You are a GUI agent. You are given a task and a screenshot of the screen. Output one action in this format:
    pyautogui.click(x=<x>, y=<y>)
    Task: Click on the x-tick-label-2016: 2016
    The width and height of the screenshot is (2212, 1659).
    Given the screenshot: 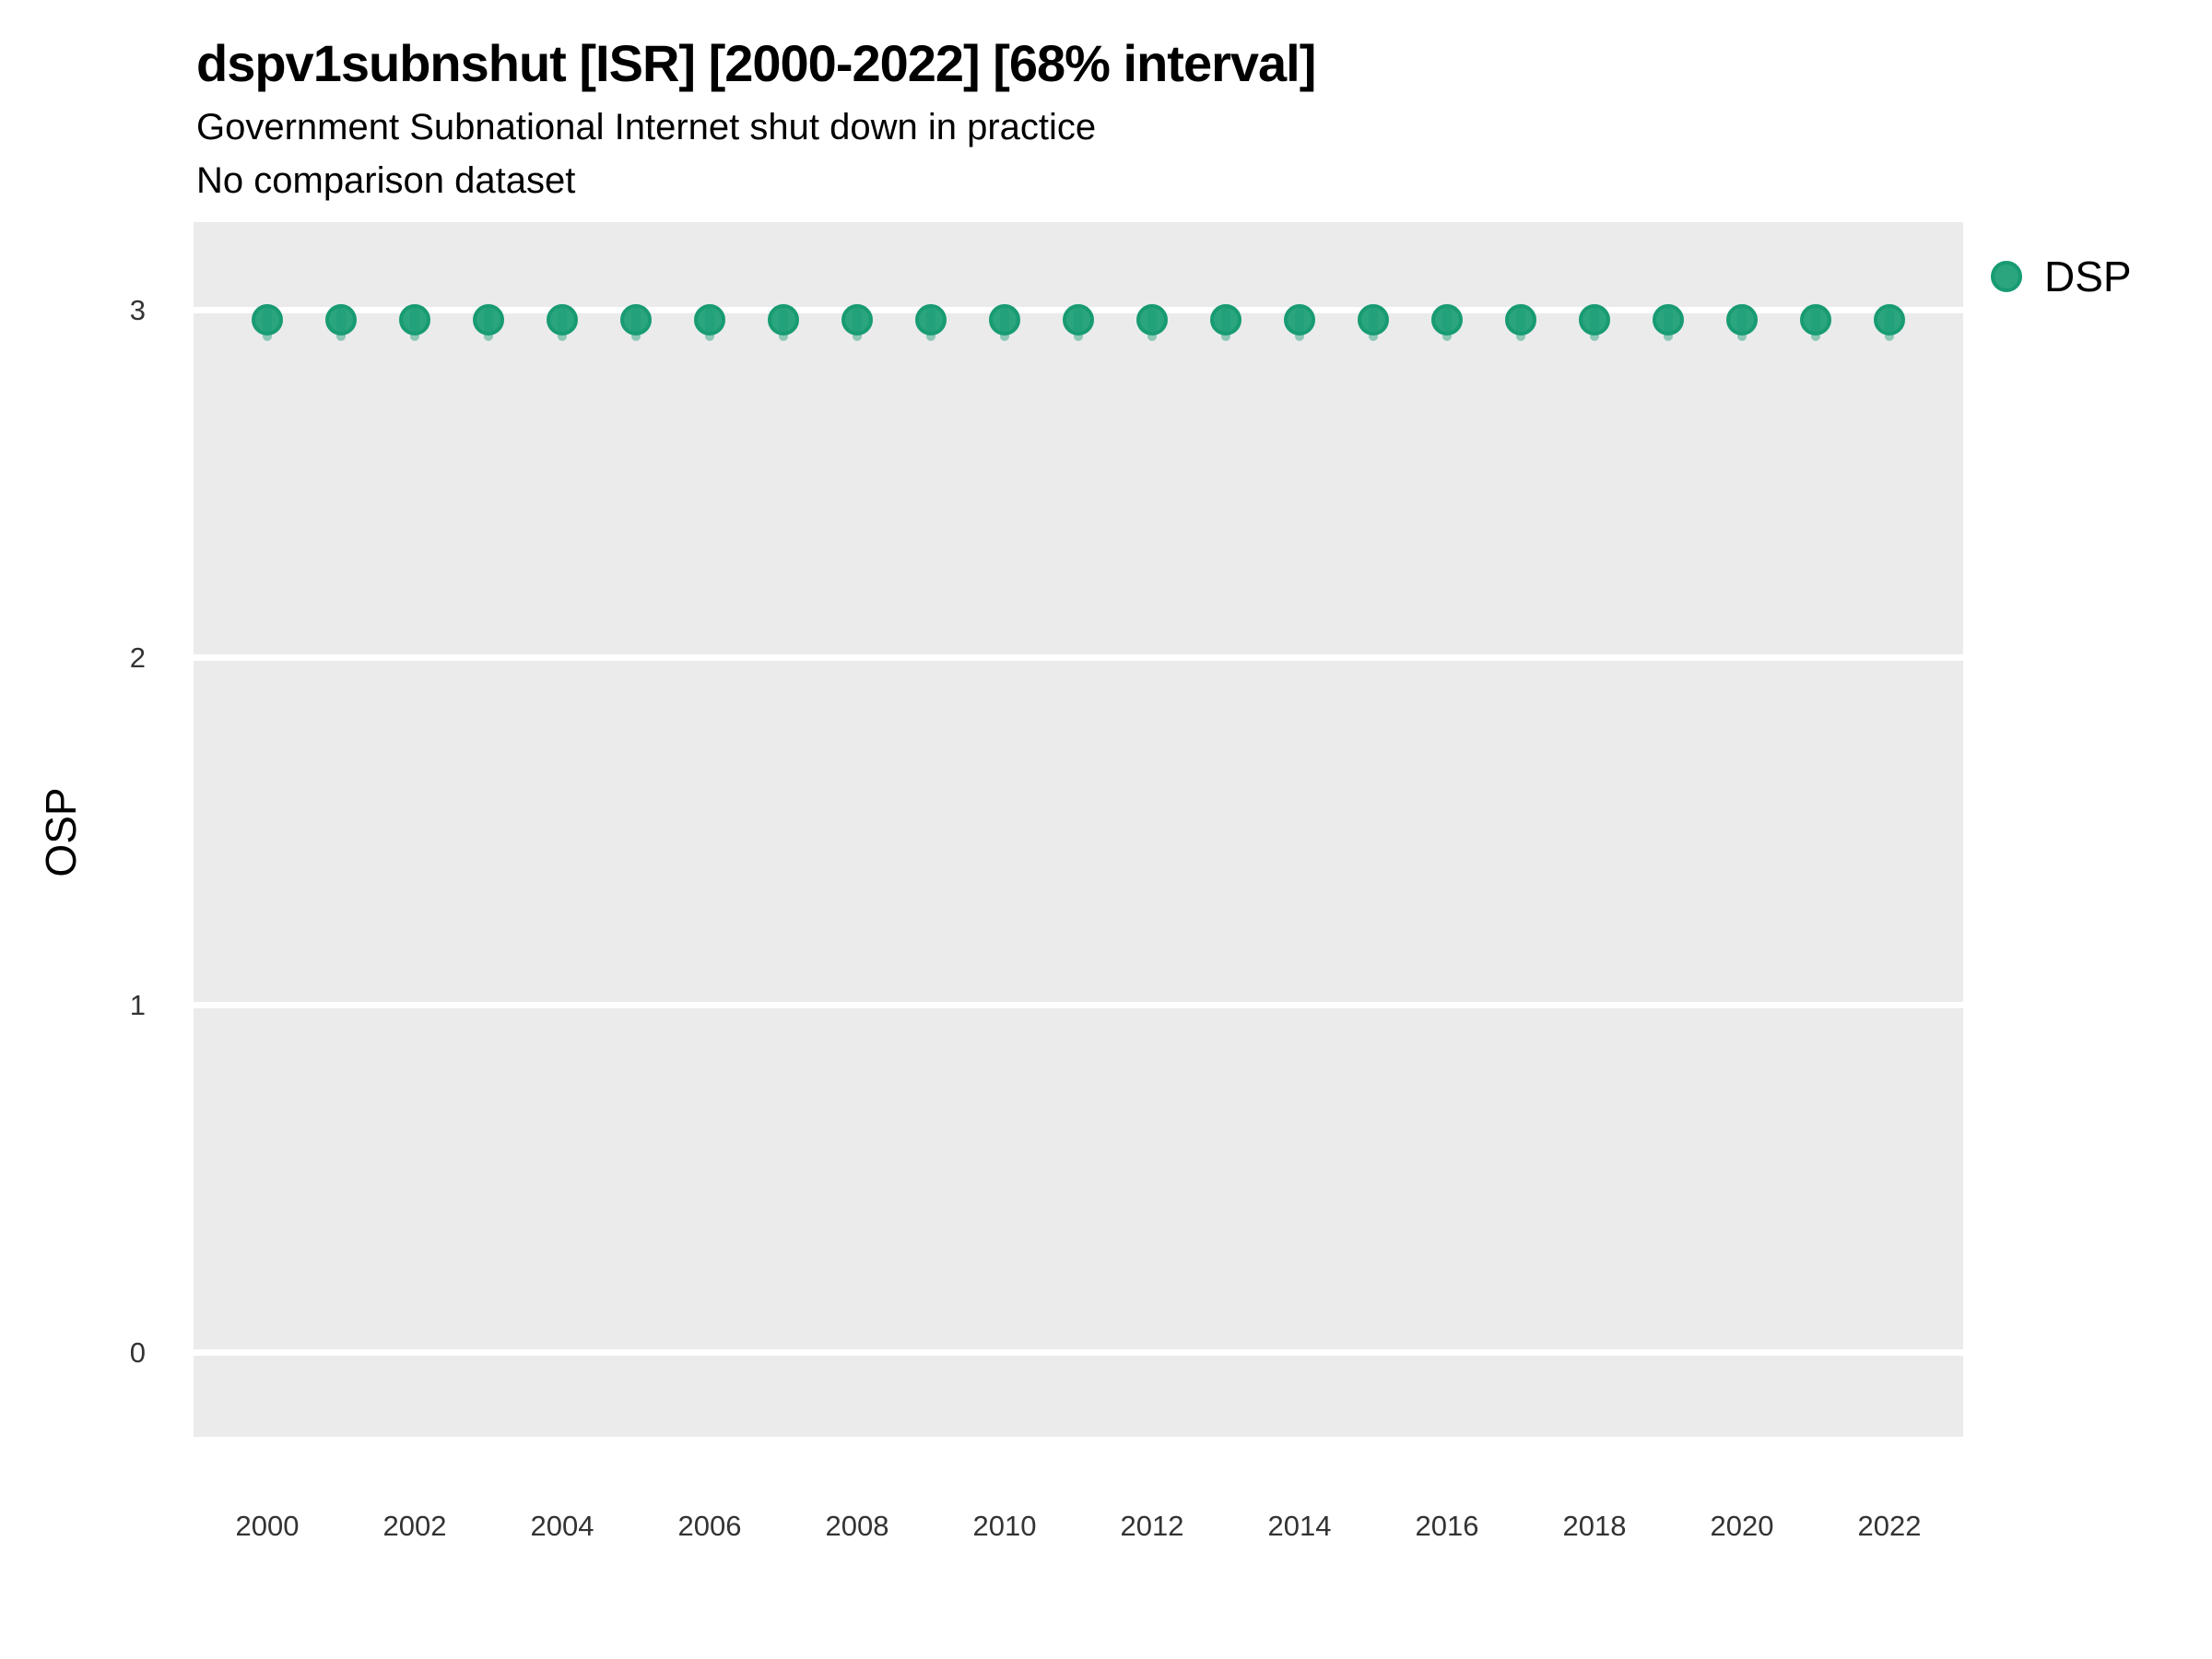 What is the action you would take?
    pyautogui.click(x=1447, y=1526)
    